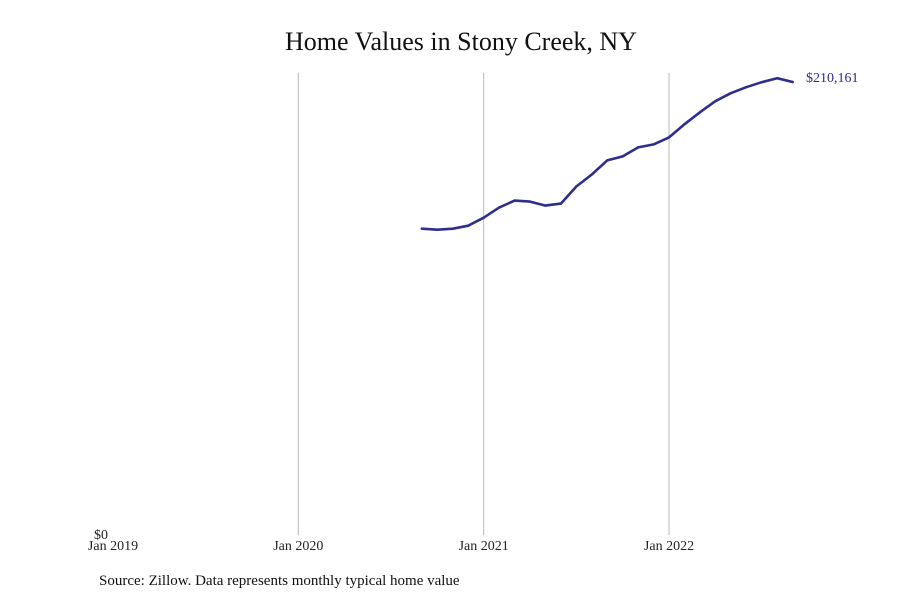 This screenshot has height=600, width=900. What do you see at coordinates (669, 546) in the screenshot?
I see `x-tick-label: Jan 2022` at bounding box center [669, 546].